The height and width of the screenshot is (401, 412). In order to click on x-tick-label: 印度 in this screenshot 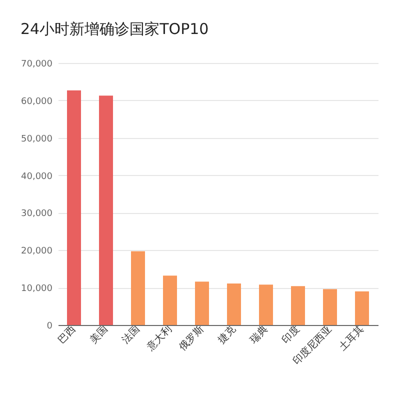, I will do `click(291, 334)`.